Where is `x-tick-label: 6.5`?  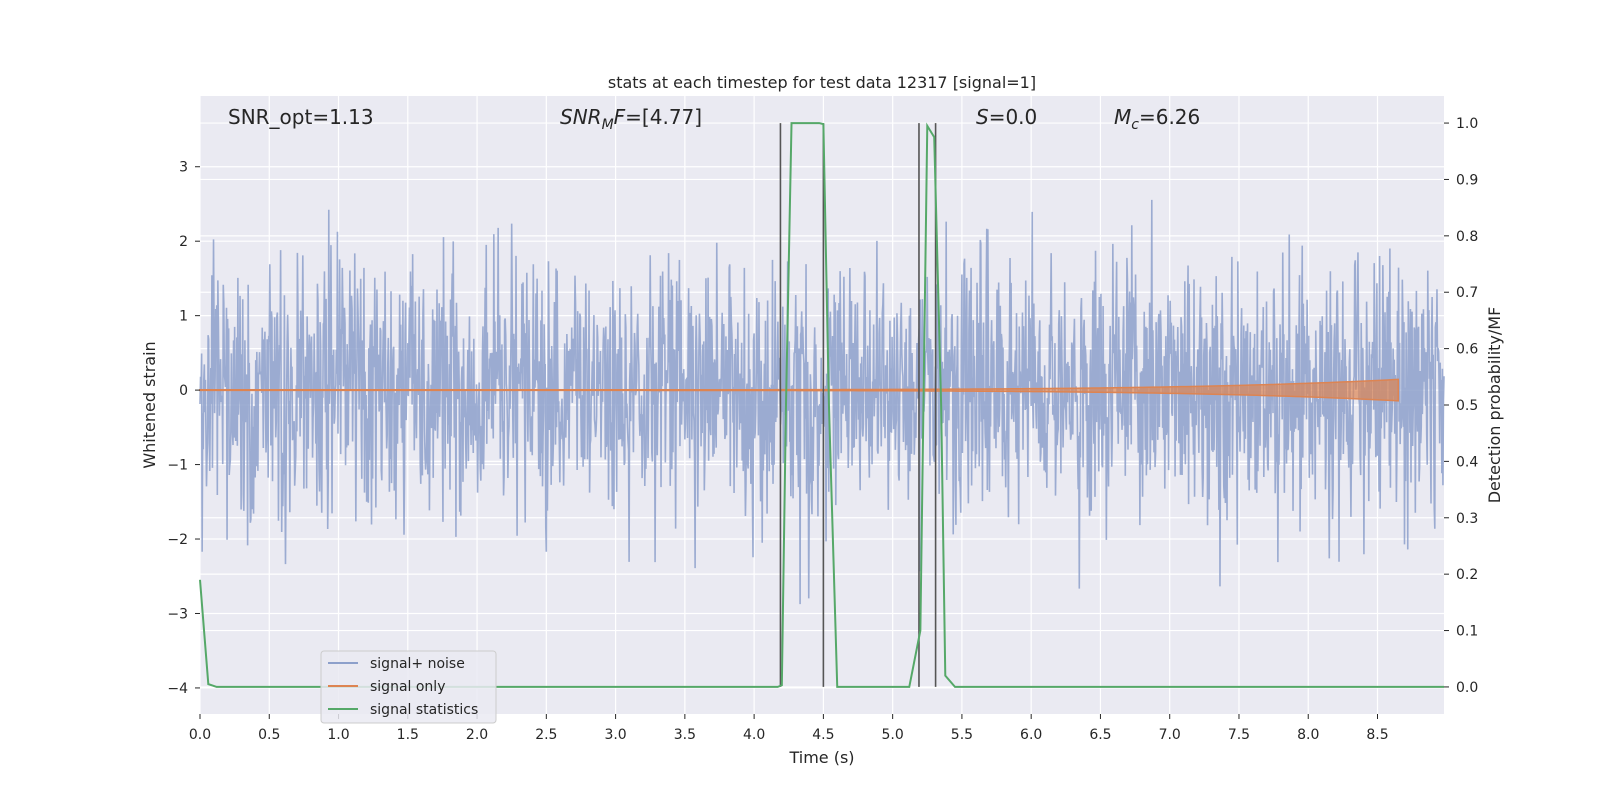
x-tick-label: 6.5 is located at coordinates (1100, 735).